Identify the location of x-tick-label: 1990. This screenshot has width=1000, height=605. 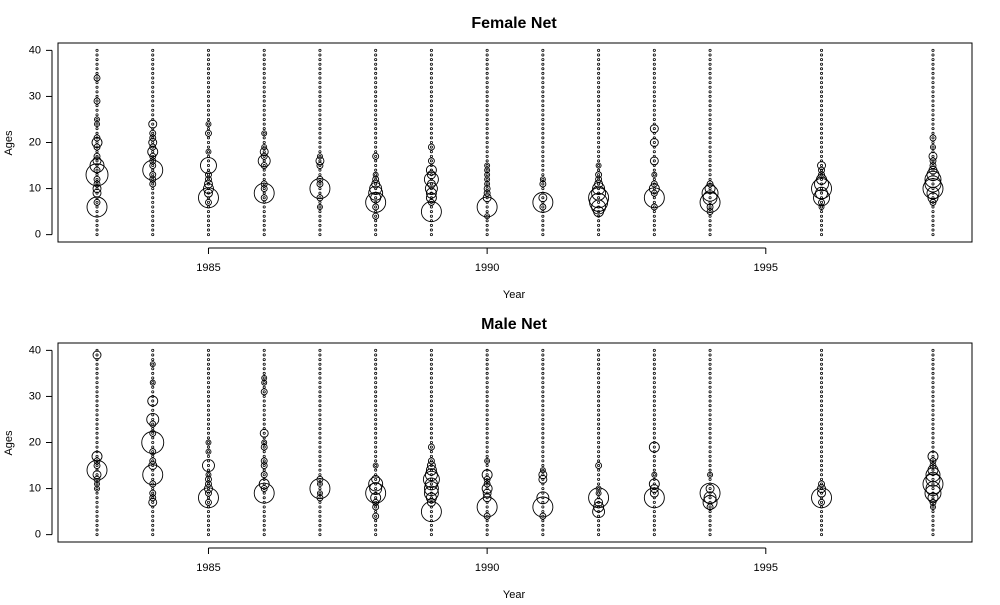
(487, 568).